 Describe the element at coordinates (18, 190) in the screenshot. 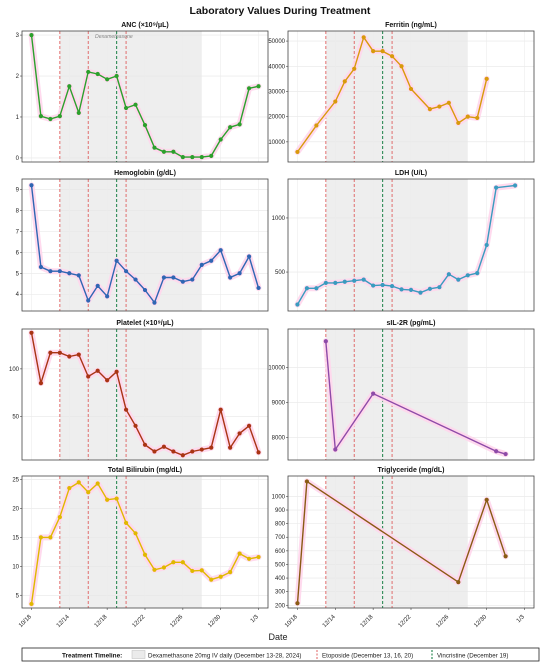

I see `y-tick-label: 9` at that location.